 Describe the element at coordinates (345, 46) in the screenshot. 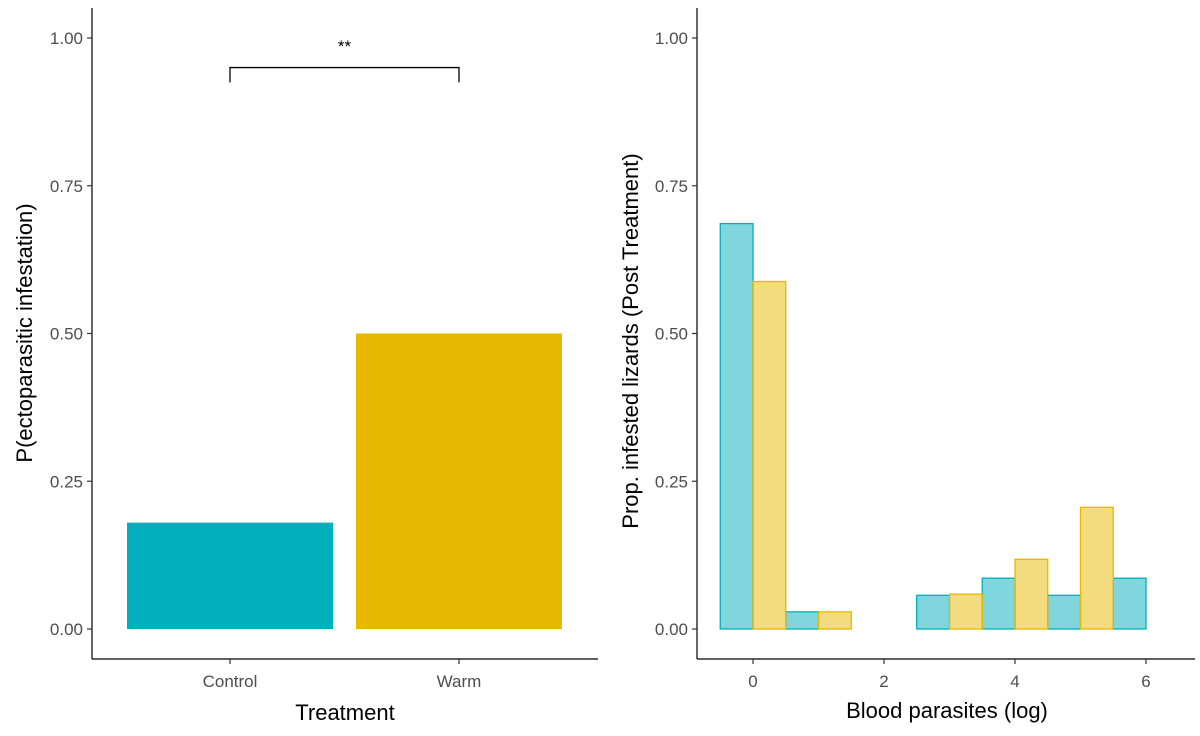

I see `significance-label: **` at that location.